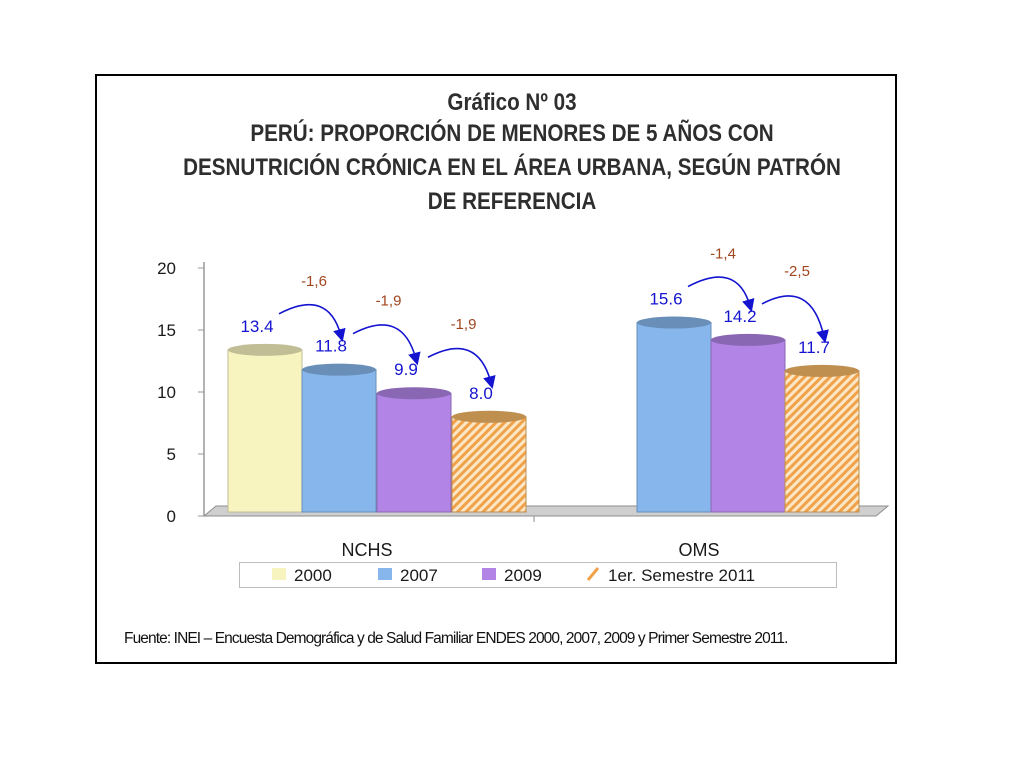  Describe the element at coordinates (512, 201) in the screenshot. I see `chart-title-line-3: DE REFERENCIA` at that location.